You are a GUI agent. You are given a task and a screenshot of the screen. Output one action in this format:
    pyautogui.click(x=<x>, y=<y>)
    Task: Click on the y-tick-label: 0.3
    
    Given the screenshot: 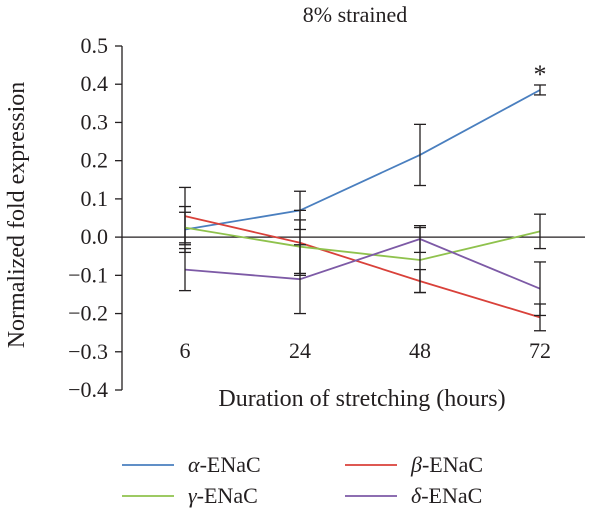 What is the action you would take?
    pyautogui.click(x=95, y=121)
    